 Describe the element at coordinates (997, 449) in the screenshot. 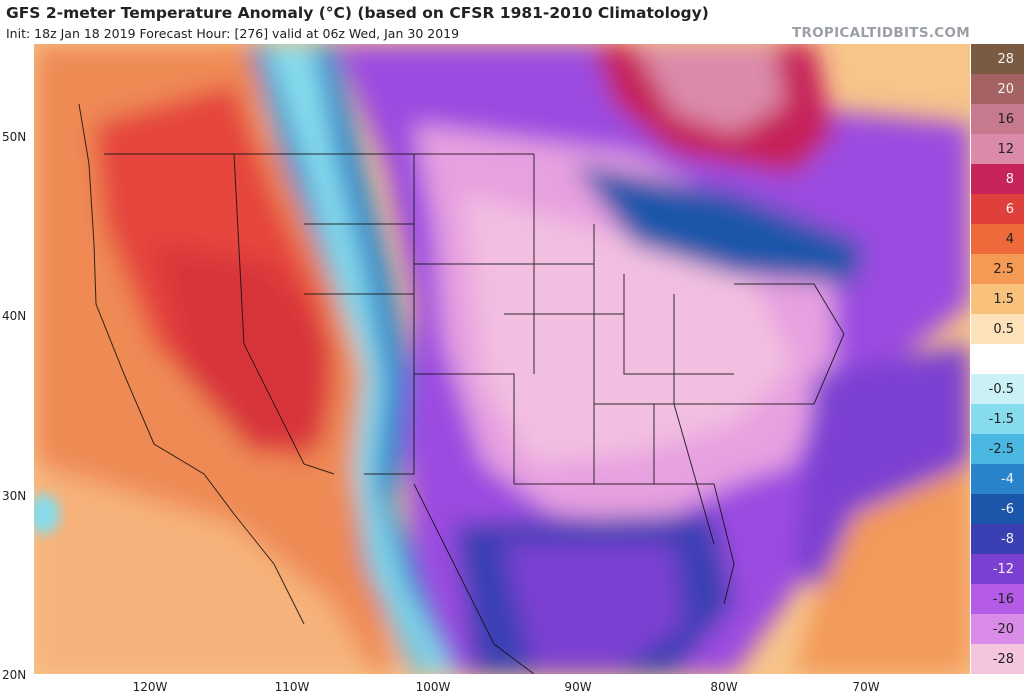

I see `colorbar-level: -2.5` at that location.